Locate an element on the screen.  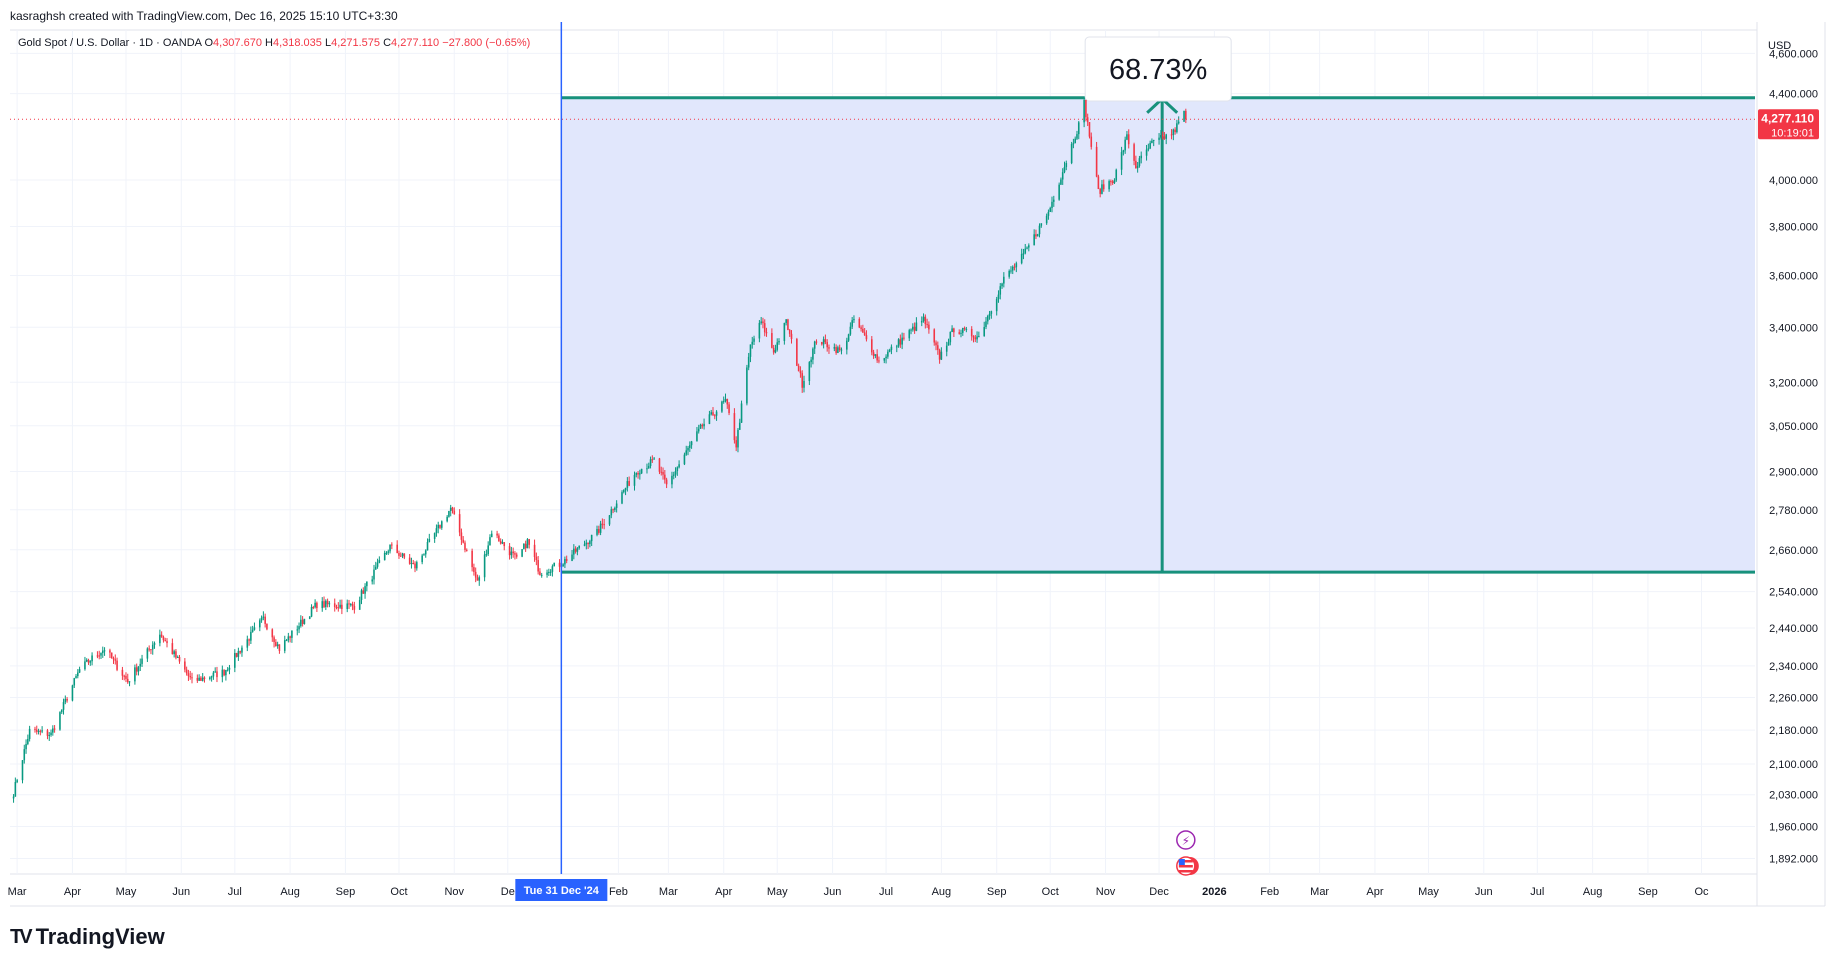
y-tick-label: 2,780.000 is located at coordinates (1793, 511).